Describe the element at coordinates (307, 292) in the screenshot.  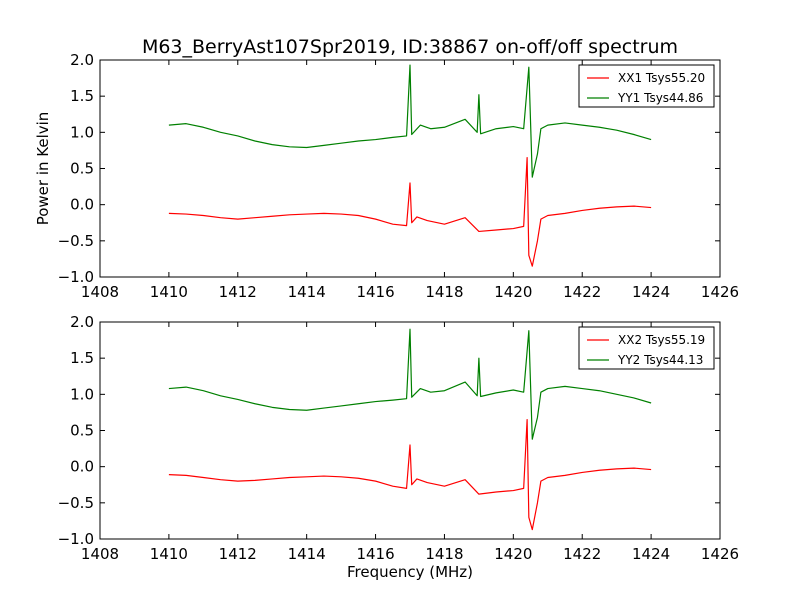
I see `x-tick-label-1-3: 1414` at that location.